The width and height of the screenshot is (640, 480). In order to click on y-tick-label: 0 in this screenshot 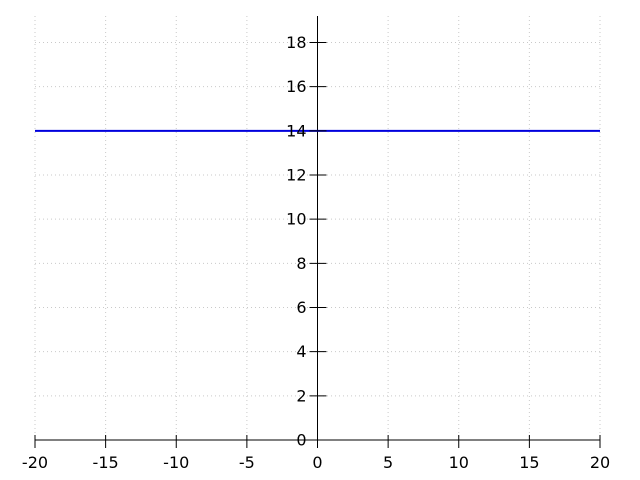, I will do `click(301, 440)`.